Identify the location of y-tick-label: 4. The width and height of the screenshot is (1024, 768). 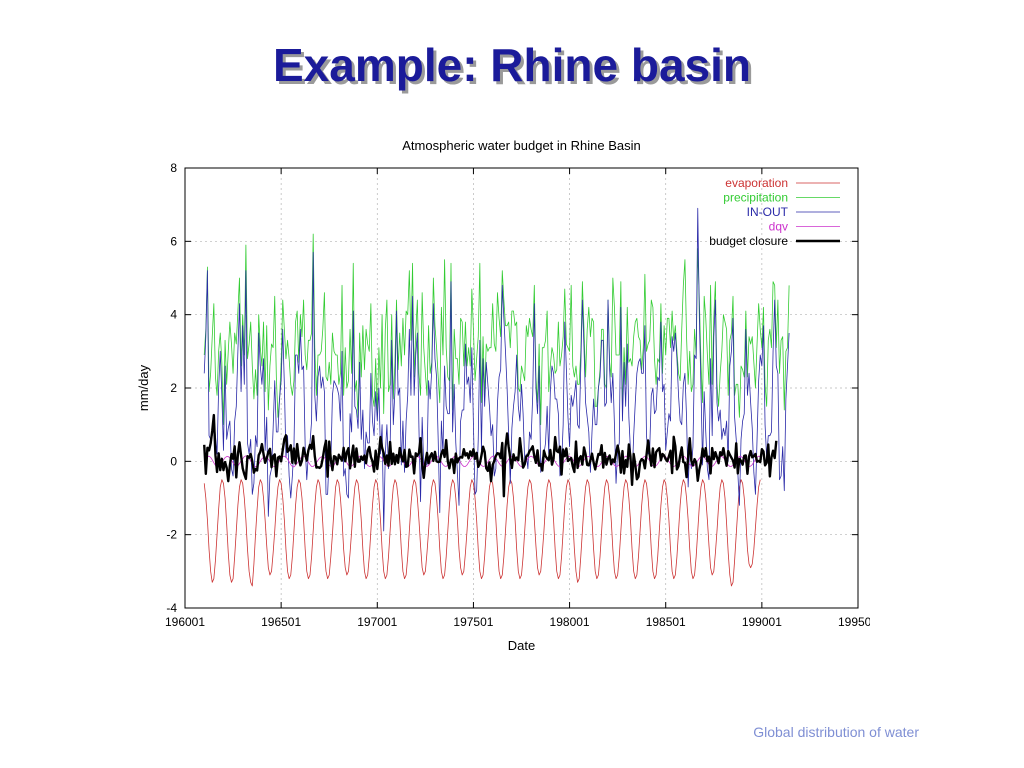
(173, 315).